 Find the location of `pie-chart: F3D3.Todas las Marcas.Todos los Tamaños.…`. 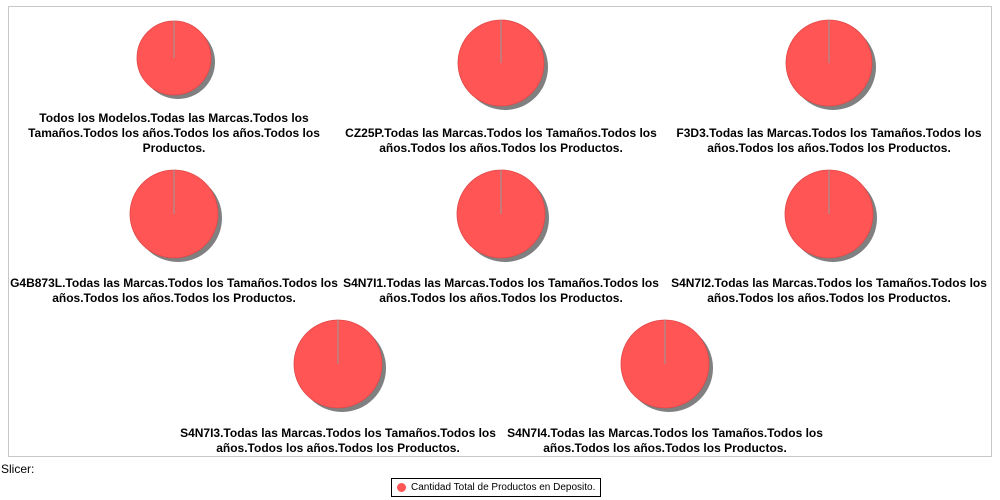

pie-chart: F3D3.Todas las Marcas.Todos los Tamaños.… is located at coordinates (829, 91).